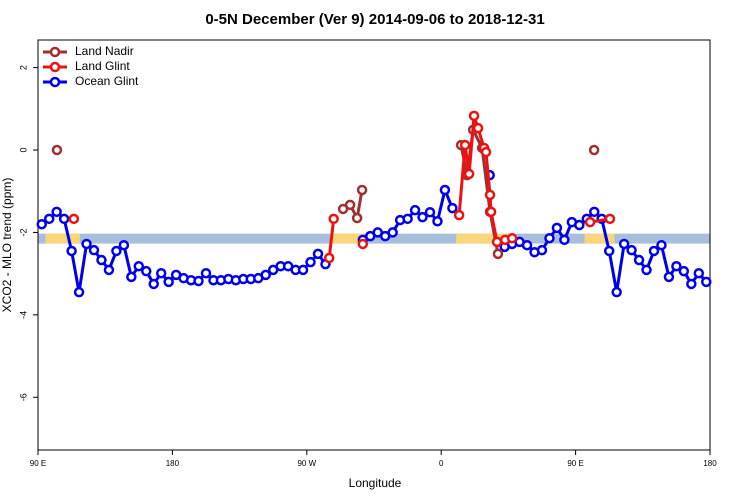 Image resolution: width=750 pixels, height=500 pixels. What do you see at coordinates (375, 483) in the screenshot?
I see `x-axis-label: Longitude` at bounding box center [375, 483].